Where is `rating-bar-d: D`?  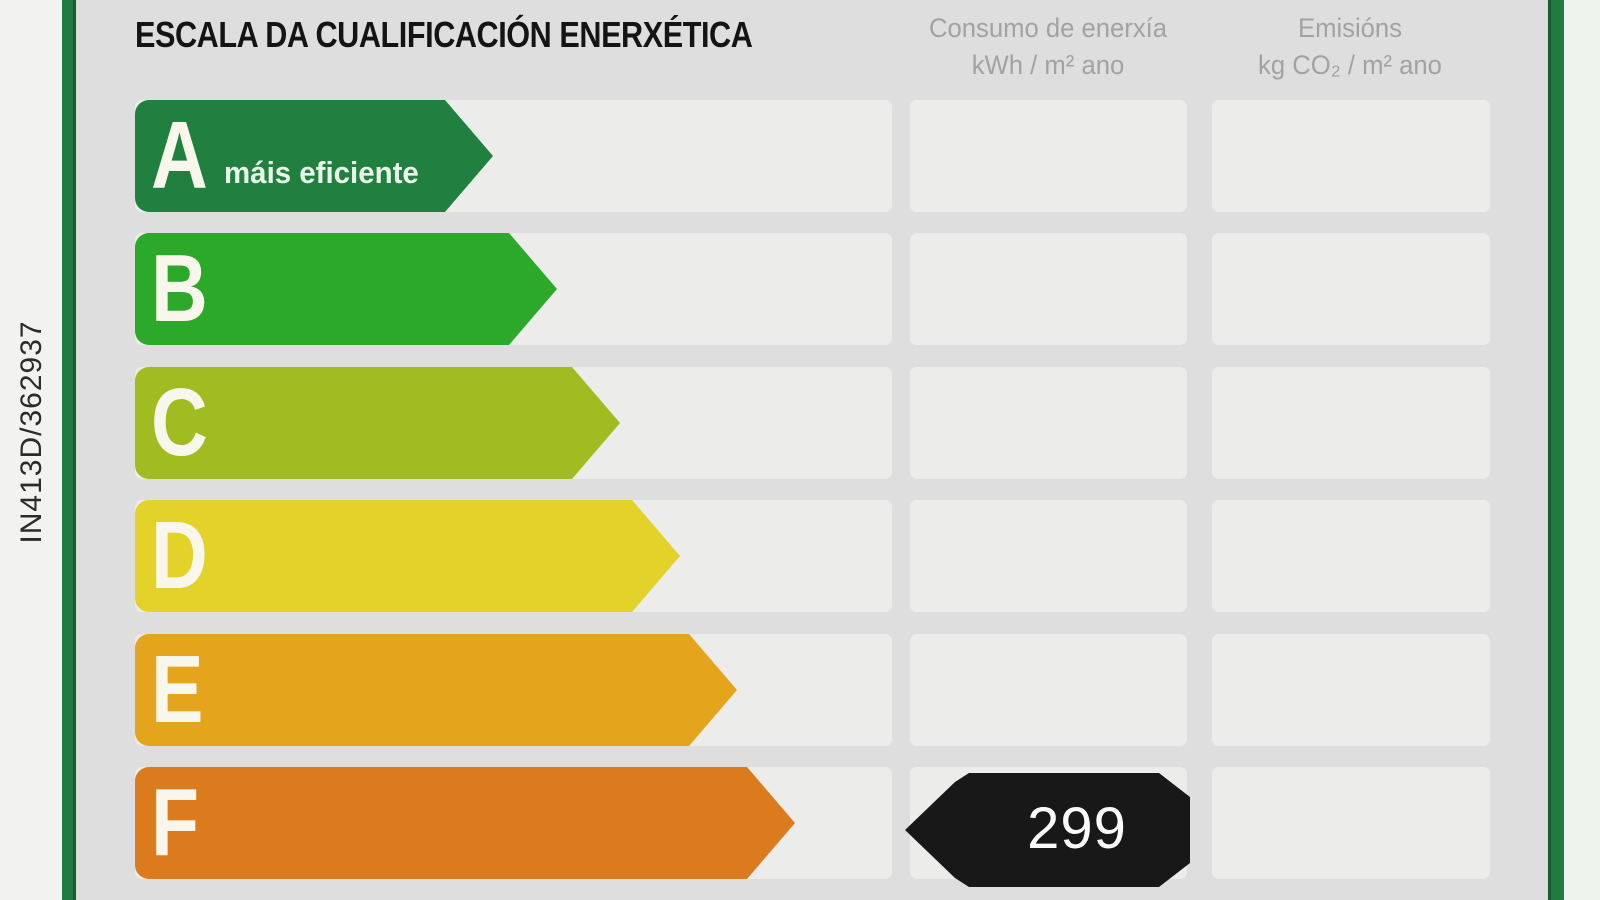
rating-bar-d: D is located at coordinates (407, 556).